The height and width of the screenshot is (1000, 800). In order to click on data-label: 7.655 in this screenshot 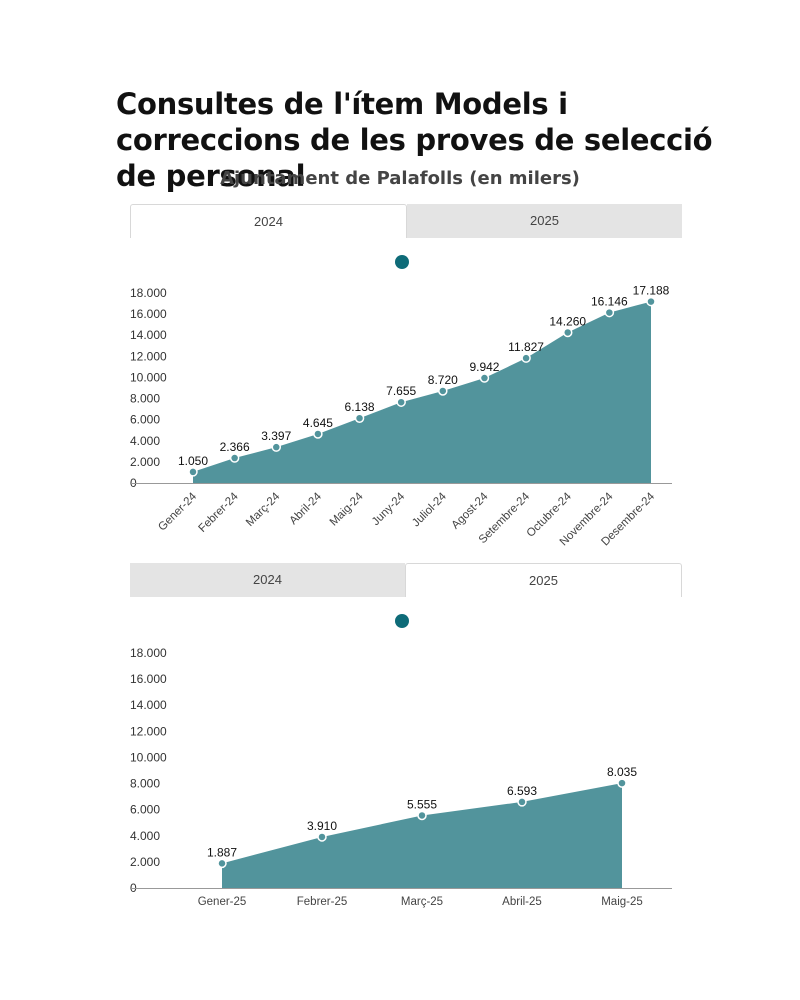, I will do `click(401, 391)`.